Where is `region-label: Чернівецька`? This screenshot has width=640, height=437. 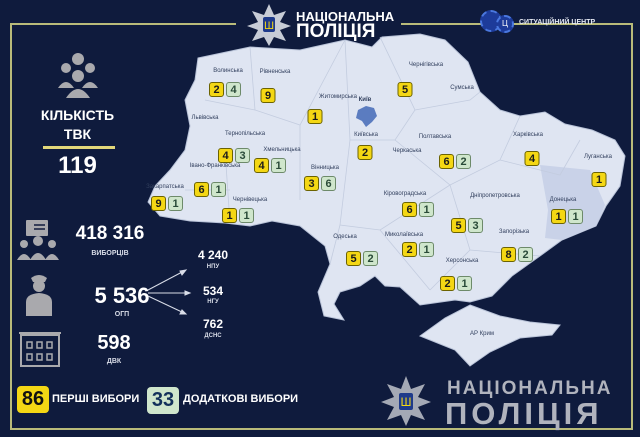 region-label: Чернівецька is located at coordinates (250, 200).